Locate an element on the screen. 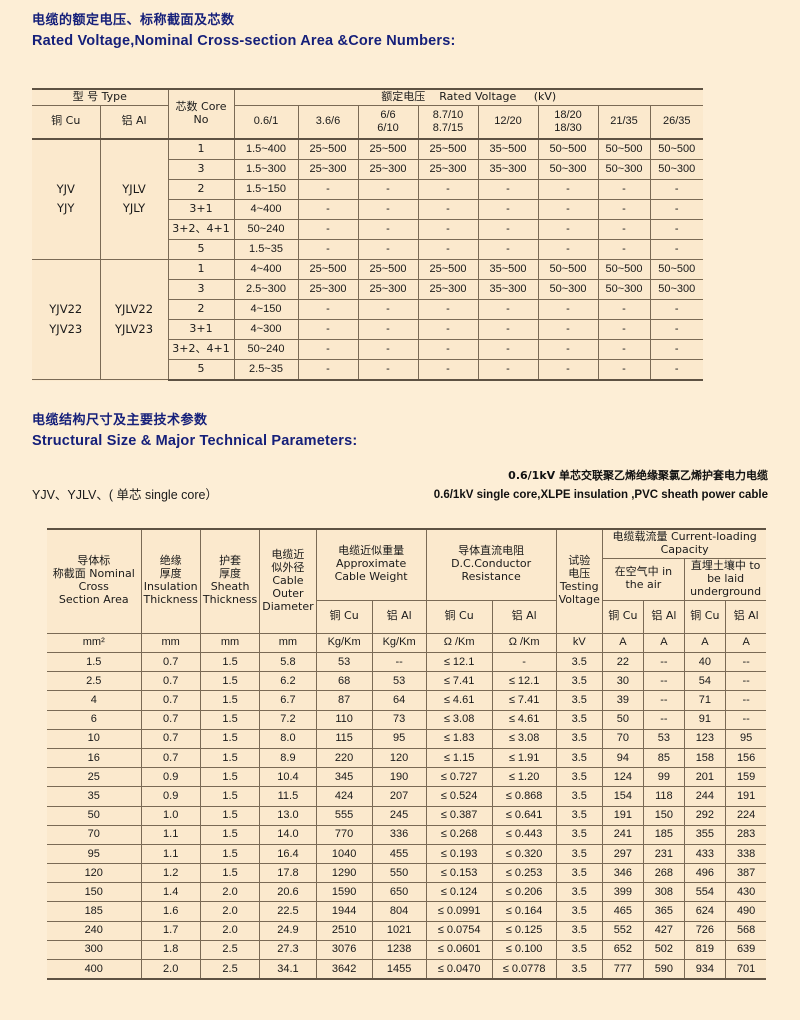  th-insulation-thickness: 绝缘 厚度 Insulation Thickness is located at coordinates (170, 580).